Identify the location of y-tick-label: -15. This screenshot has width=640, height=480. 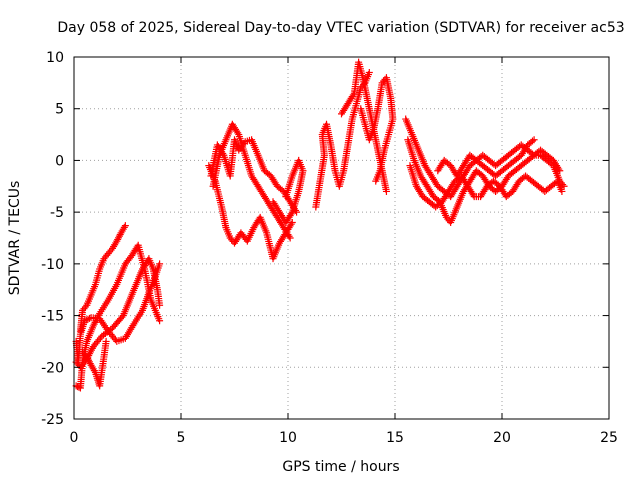
(52, 317).